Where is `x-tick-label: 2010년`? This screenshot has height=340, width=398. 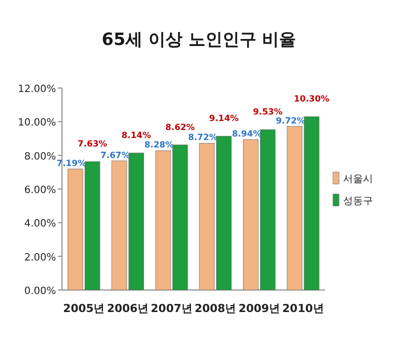
x-tick-label: 2010년 is located at coordinates (303, 308).